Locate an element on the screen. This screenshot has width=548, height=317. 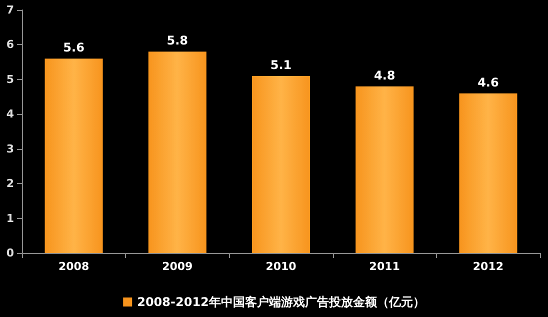
data-label: 5.8 is located at coordinates (177, 41).